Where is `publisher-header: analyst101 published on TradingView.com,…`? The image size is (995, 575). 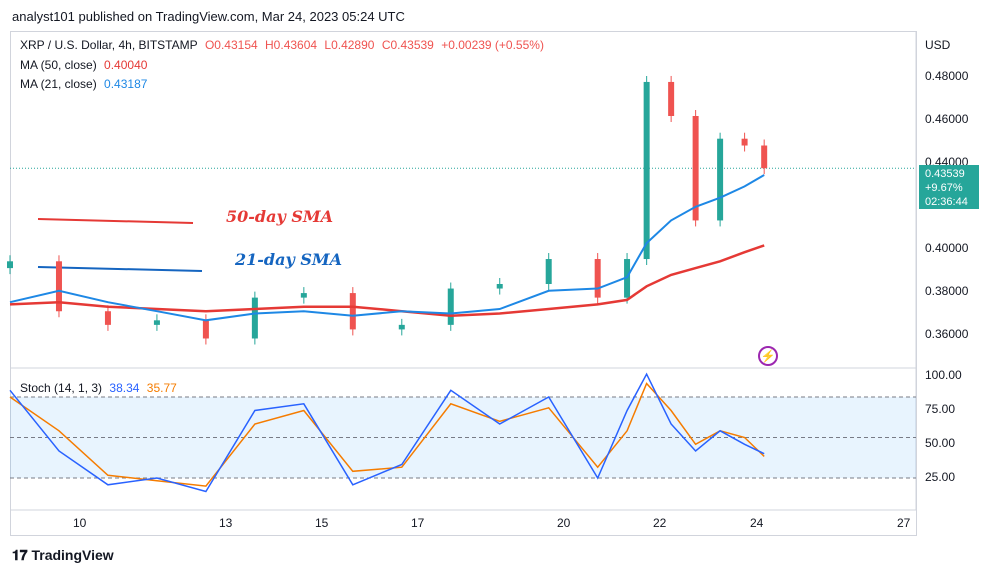
publisher-header: analyst101 published on TradingView.com,… is located at coordinates (208, 16).